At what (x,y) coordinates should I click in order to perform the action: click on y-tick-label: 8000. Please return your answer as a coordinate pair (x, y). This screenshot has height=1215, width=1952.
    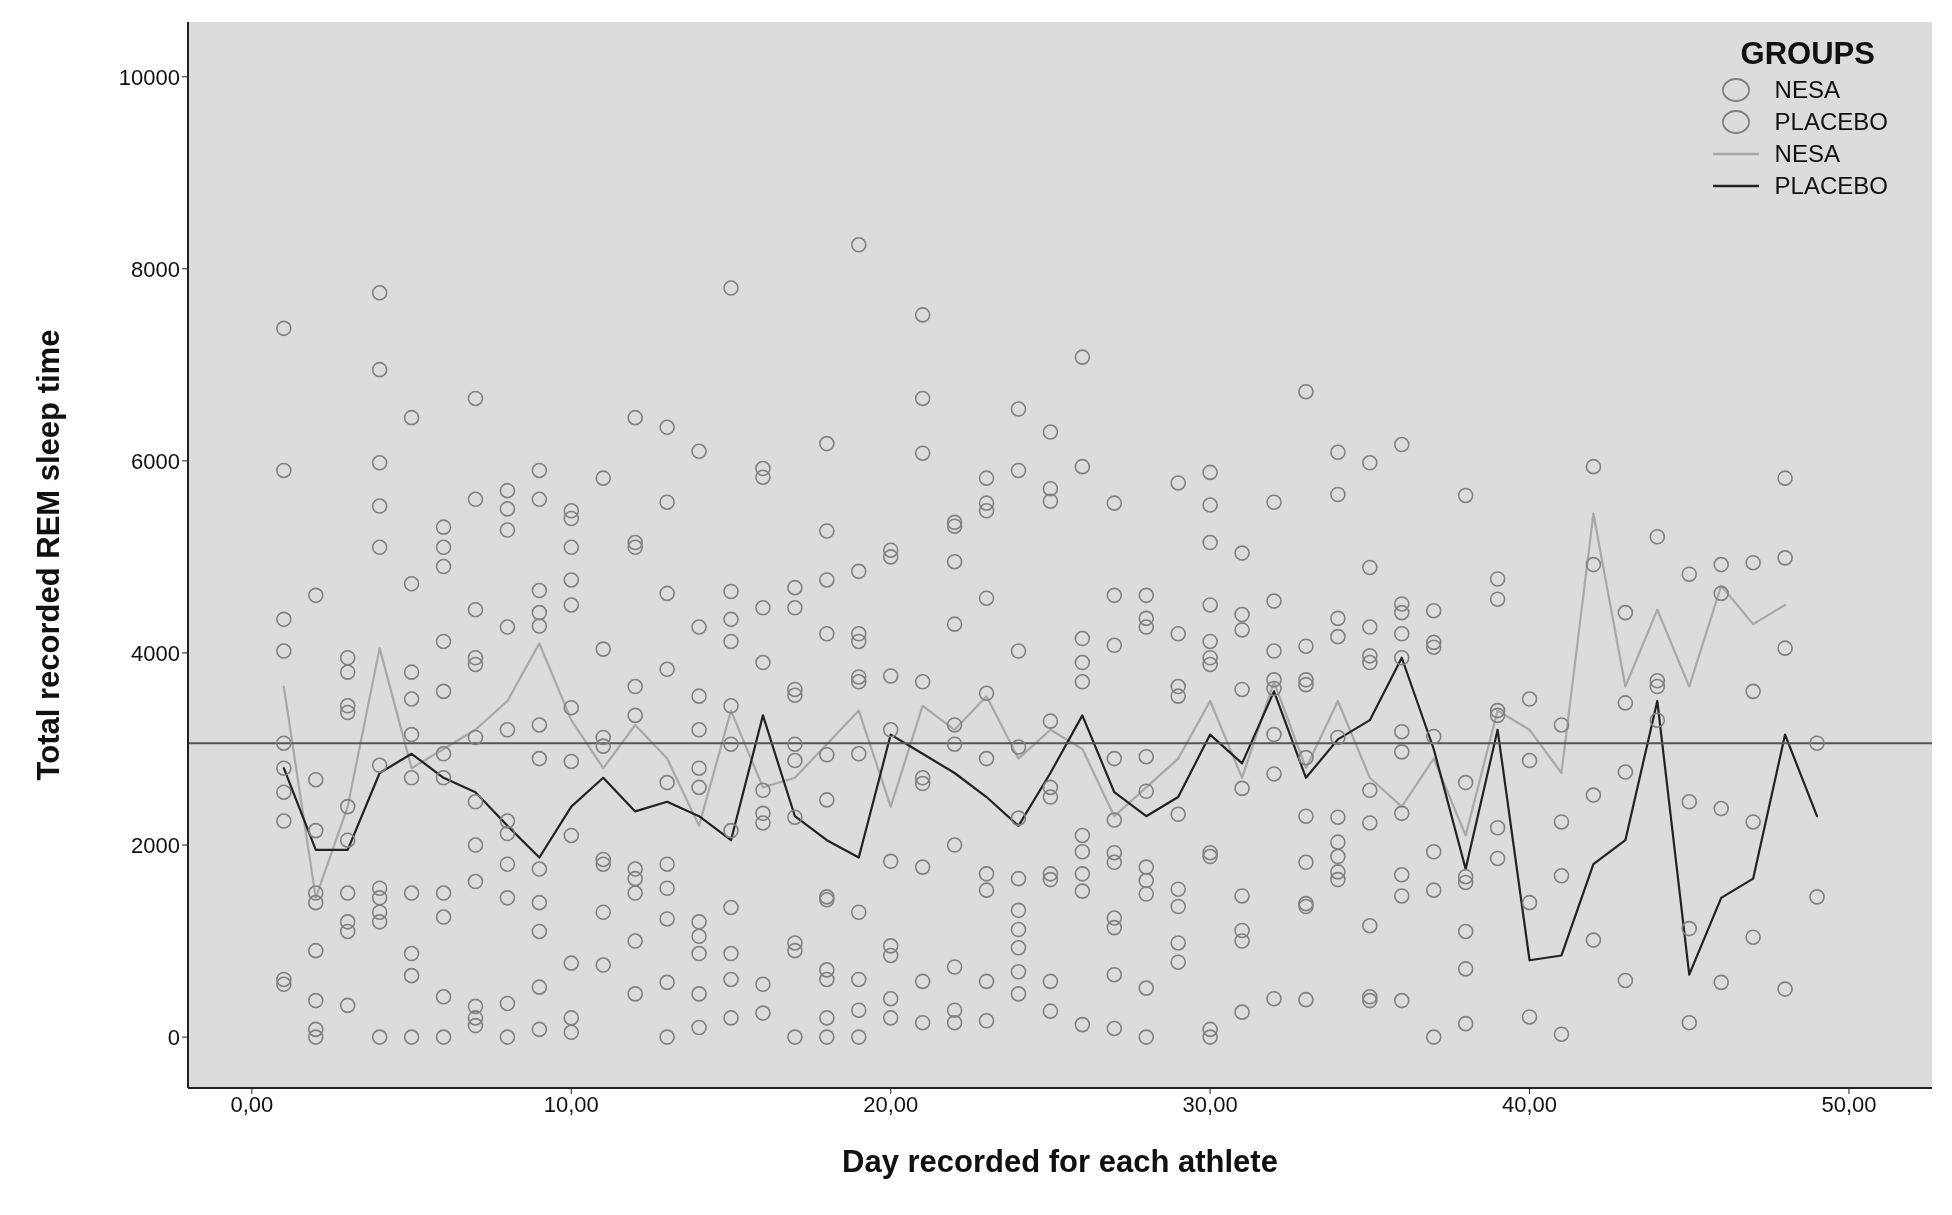
    Looking at the image, I should click on (155, 269).